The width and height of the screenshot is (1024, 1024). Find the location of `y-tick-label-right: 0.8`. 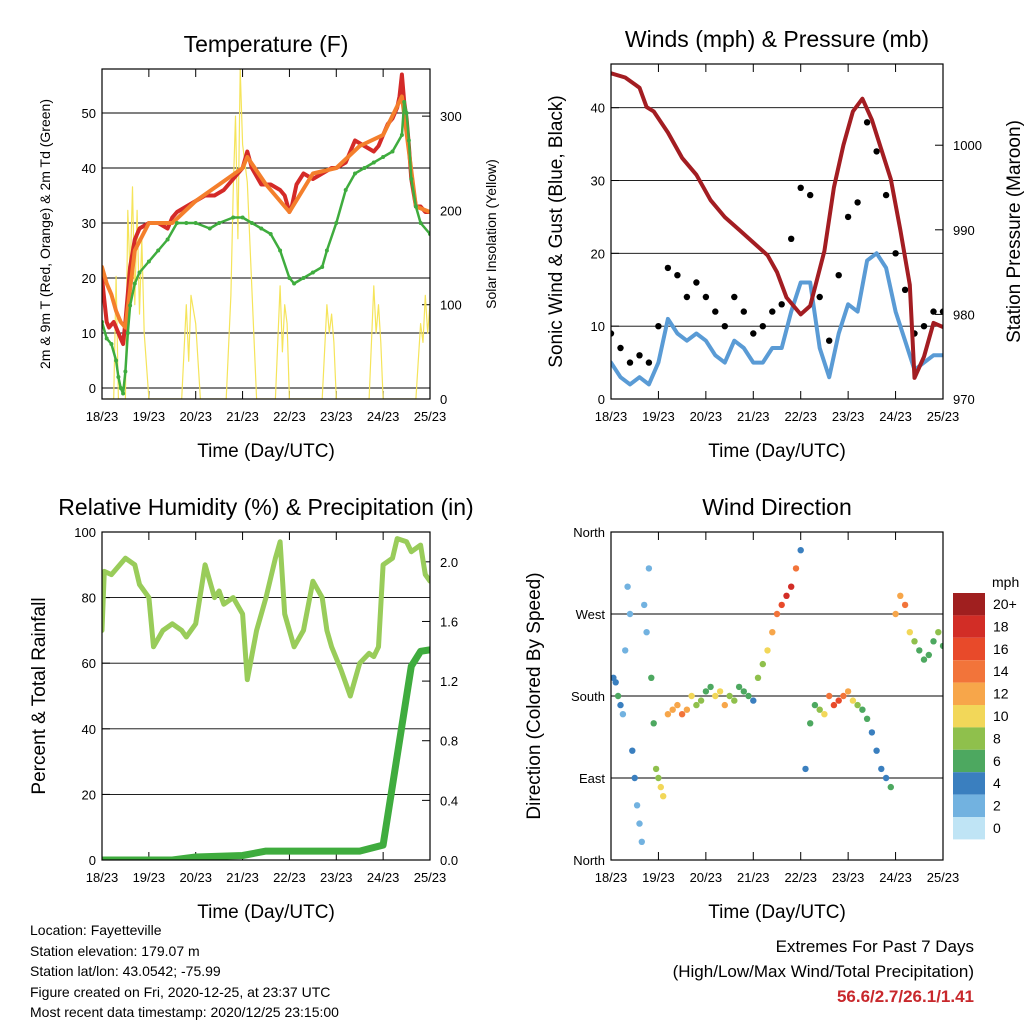

y-tick-label-right: 0.8 is located at coordinates (449, 741).